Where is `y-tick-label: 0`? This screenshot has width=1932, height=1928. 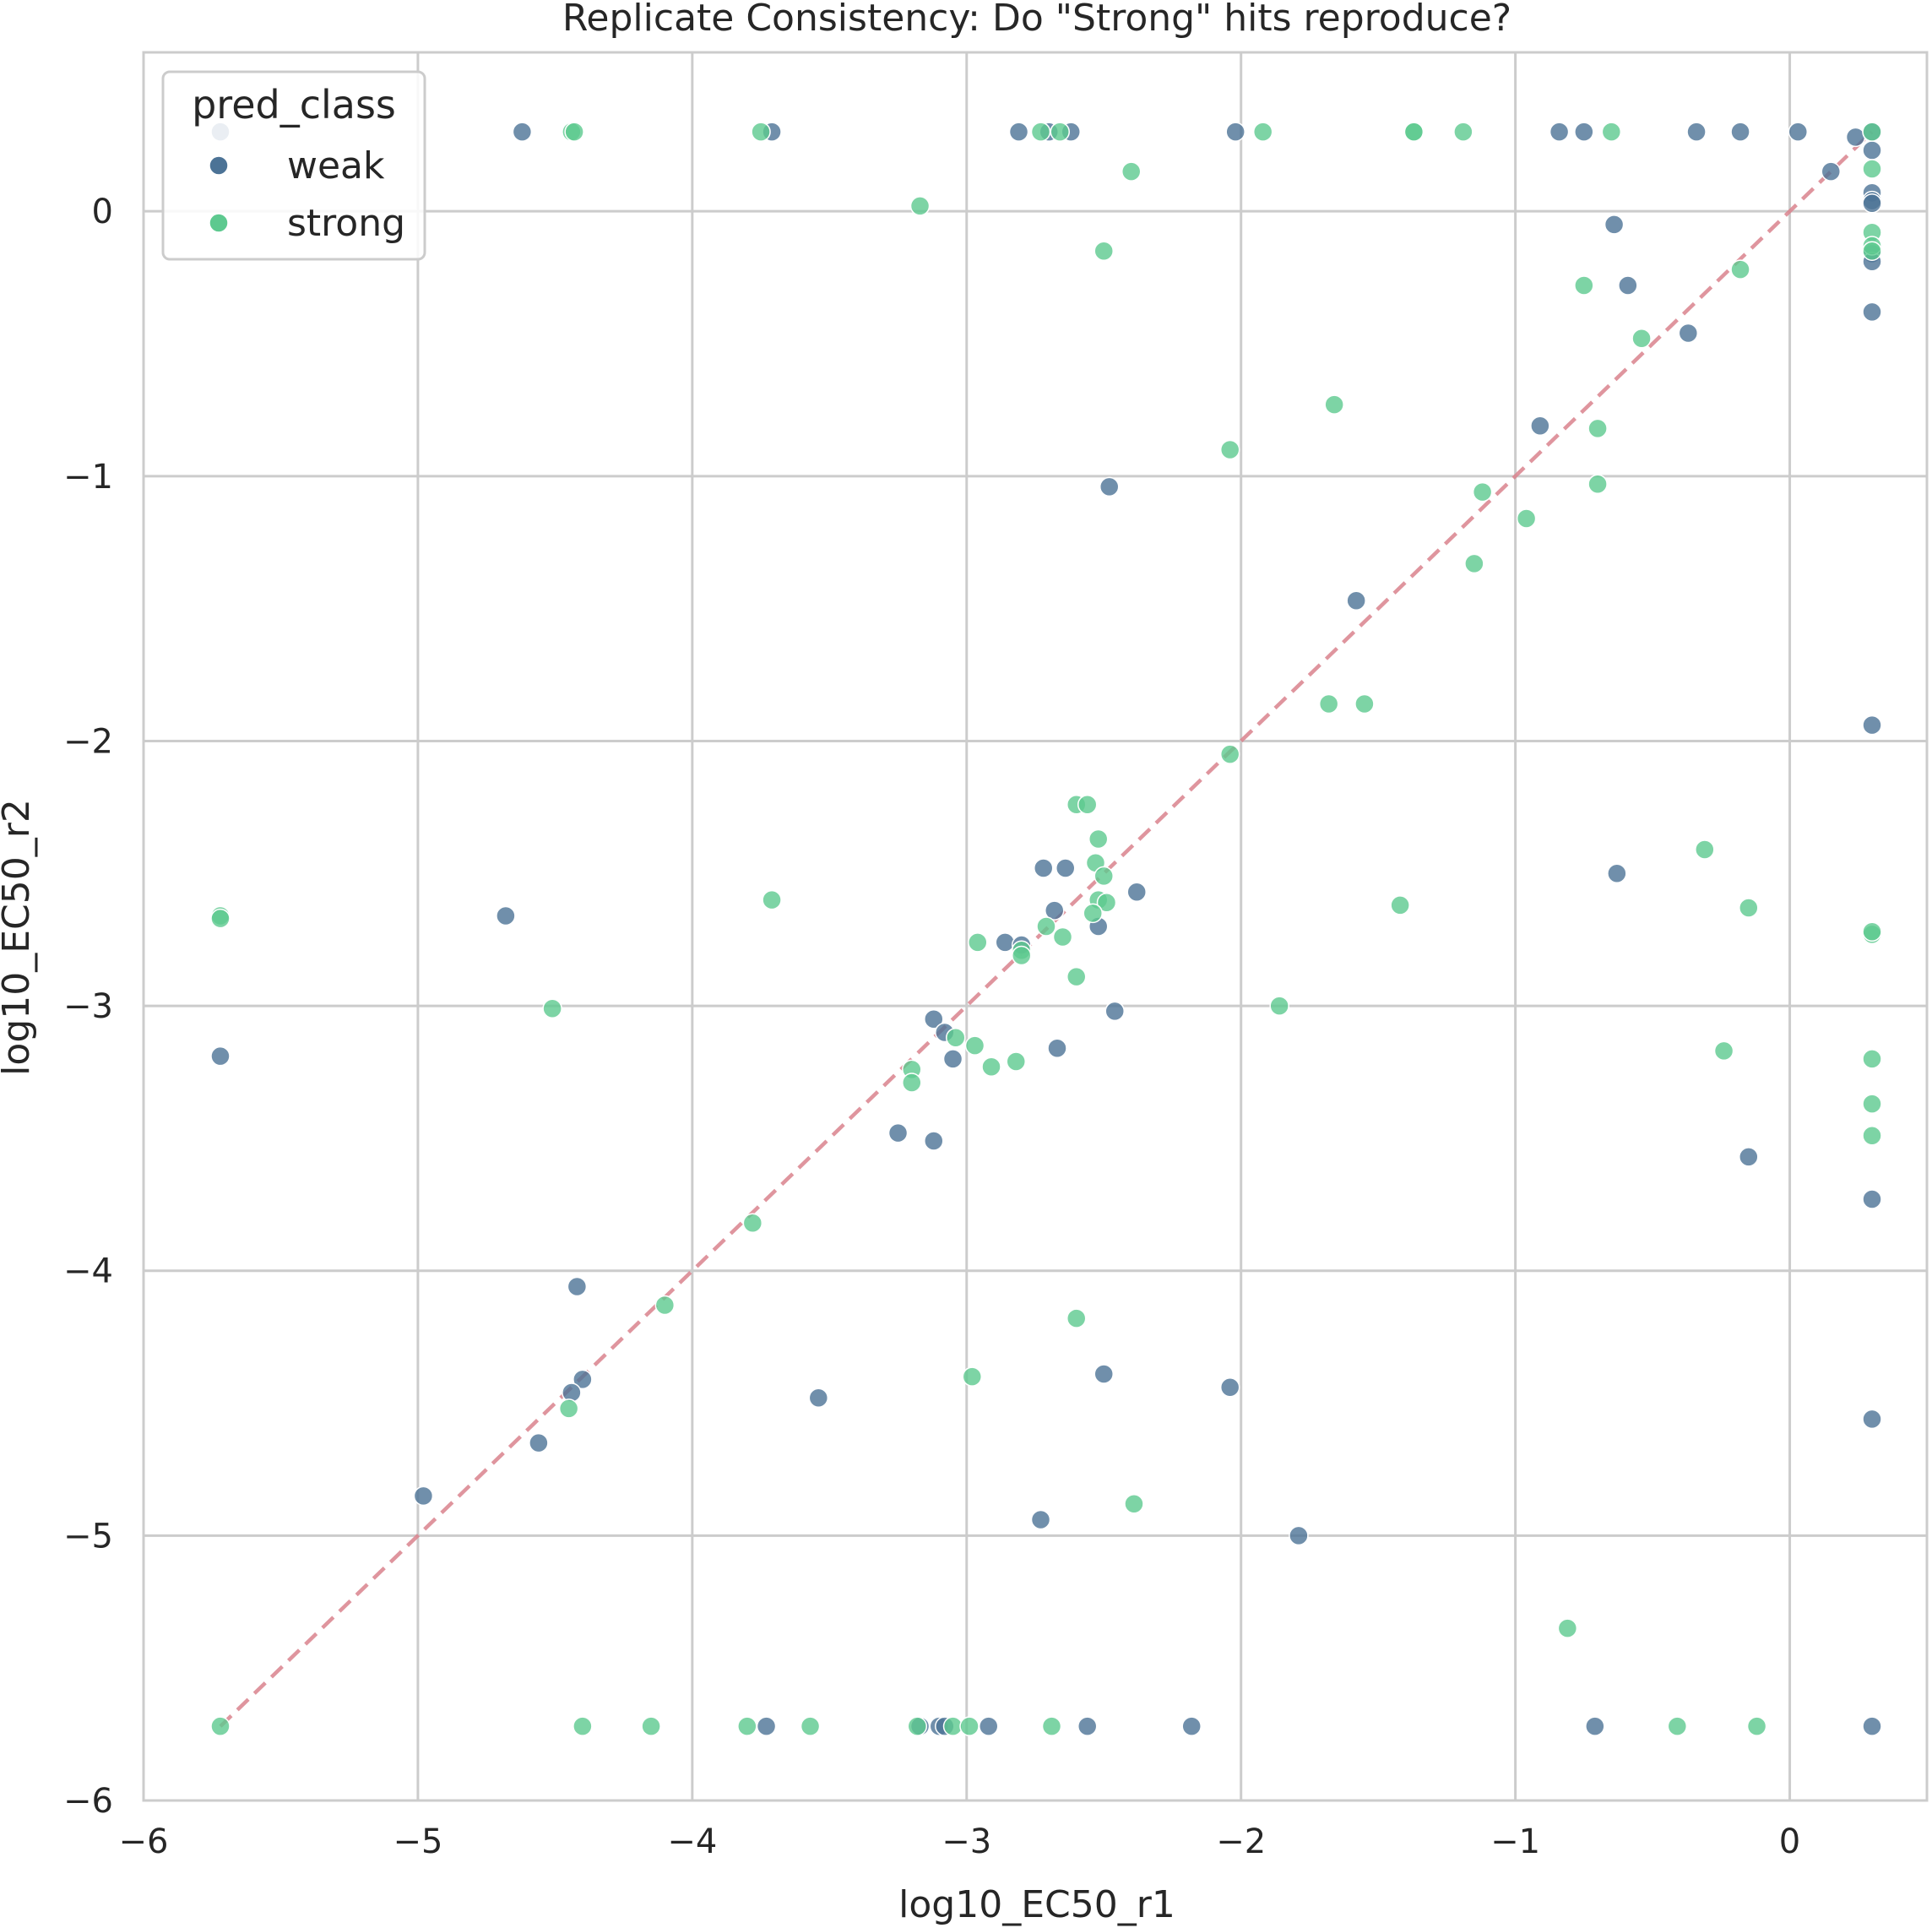 y-tick-label: 0 is located at coordinates (103, 212).